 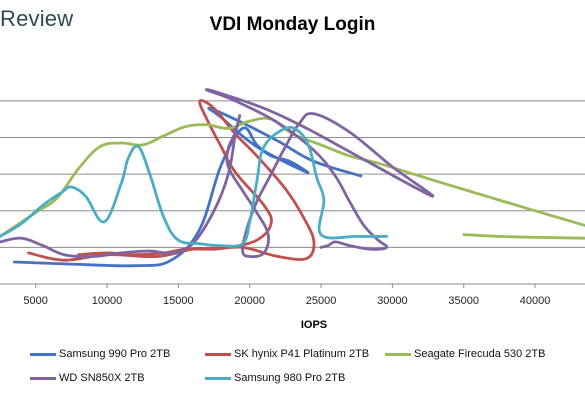 I want to click on legend-item-wd-sn850x: WD SN850X 2TB, so click(x=87, y=378).